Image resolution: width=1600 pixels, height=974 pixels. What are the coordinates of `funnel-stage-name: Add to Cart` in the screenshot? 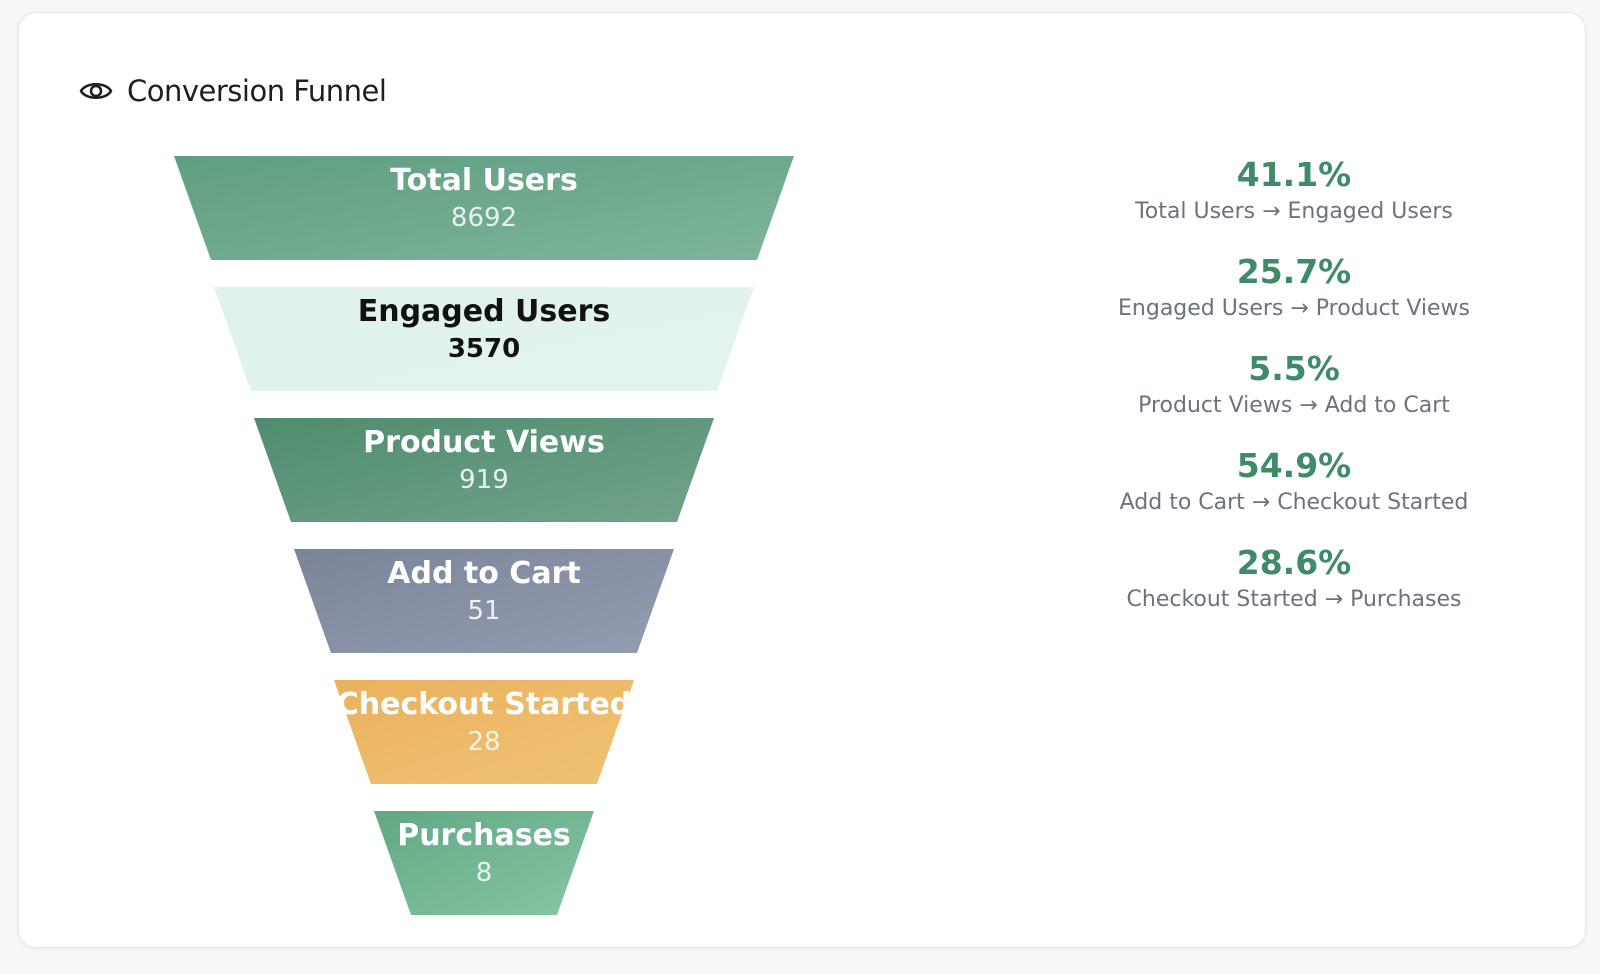 It's located at (483, 573).